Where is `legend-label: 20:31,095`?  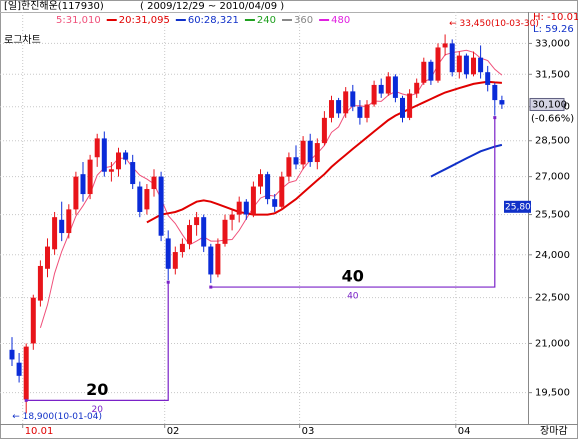 legend-label: 20:31,095 is located at coordinates (144, 20).